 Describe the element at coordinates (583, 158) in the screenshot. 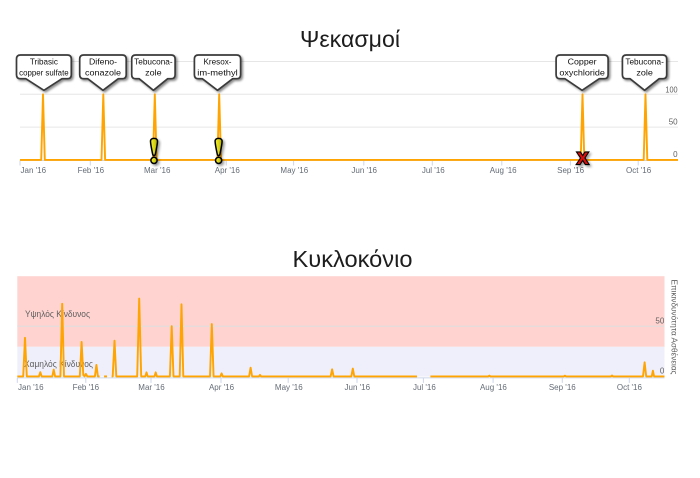

I see `svg-text: X` at that location.